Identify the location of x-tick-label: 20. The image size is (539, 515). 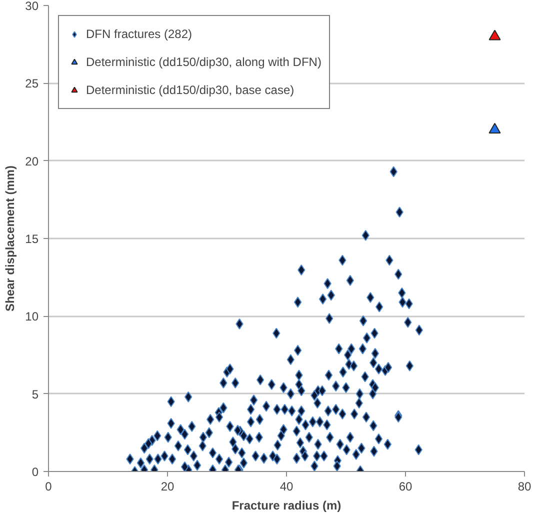
(167, 487).